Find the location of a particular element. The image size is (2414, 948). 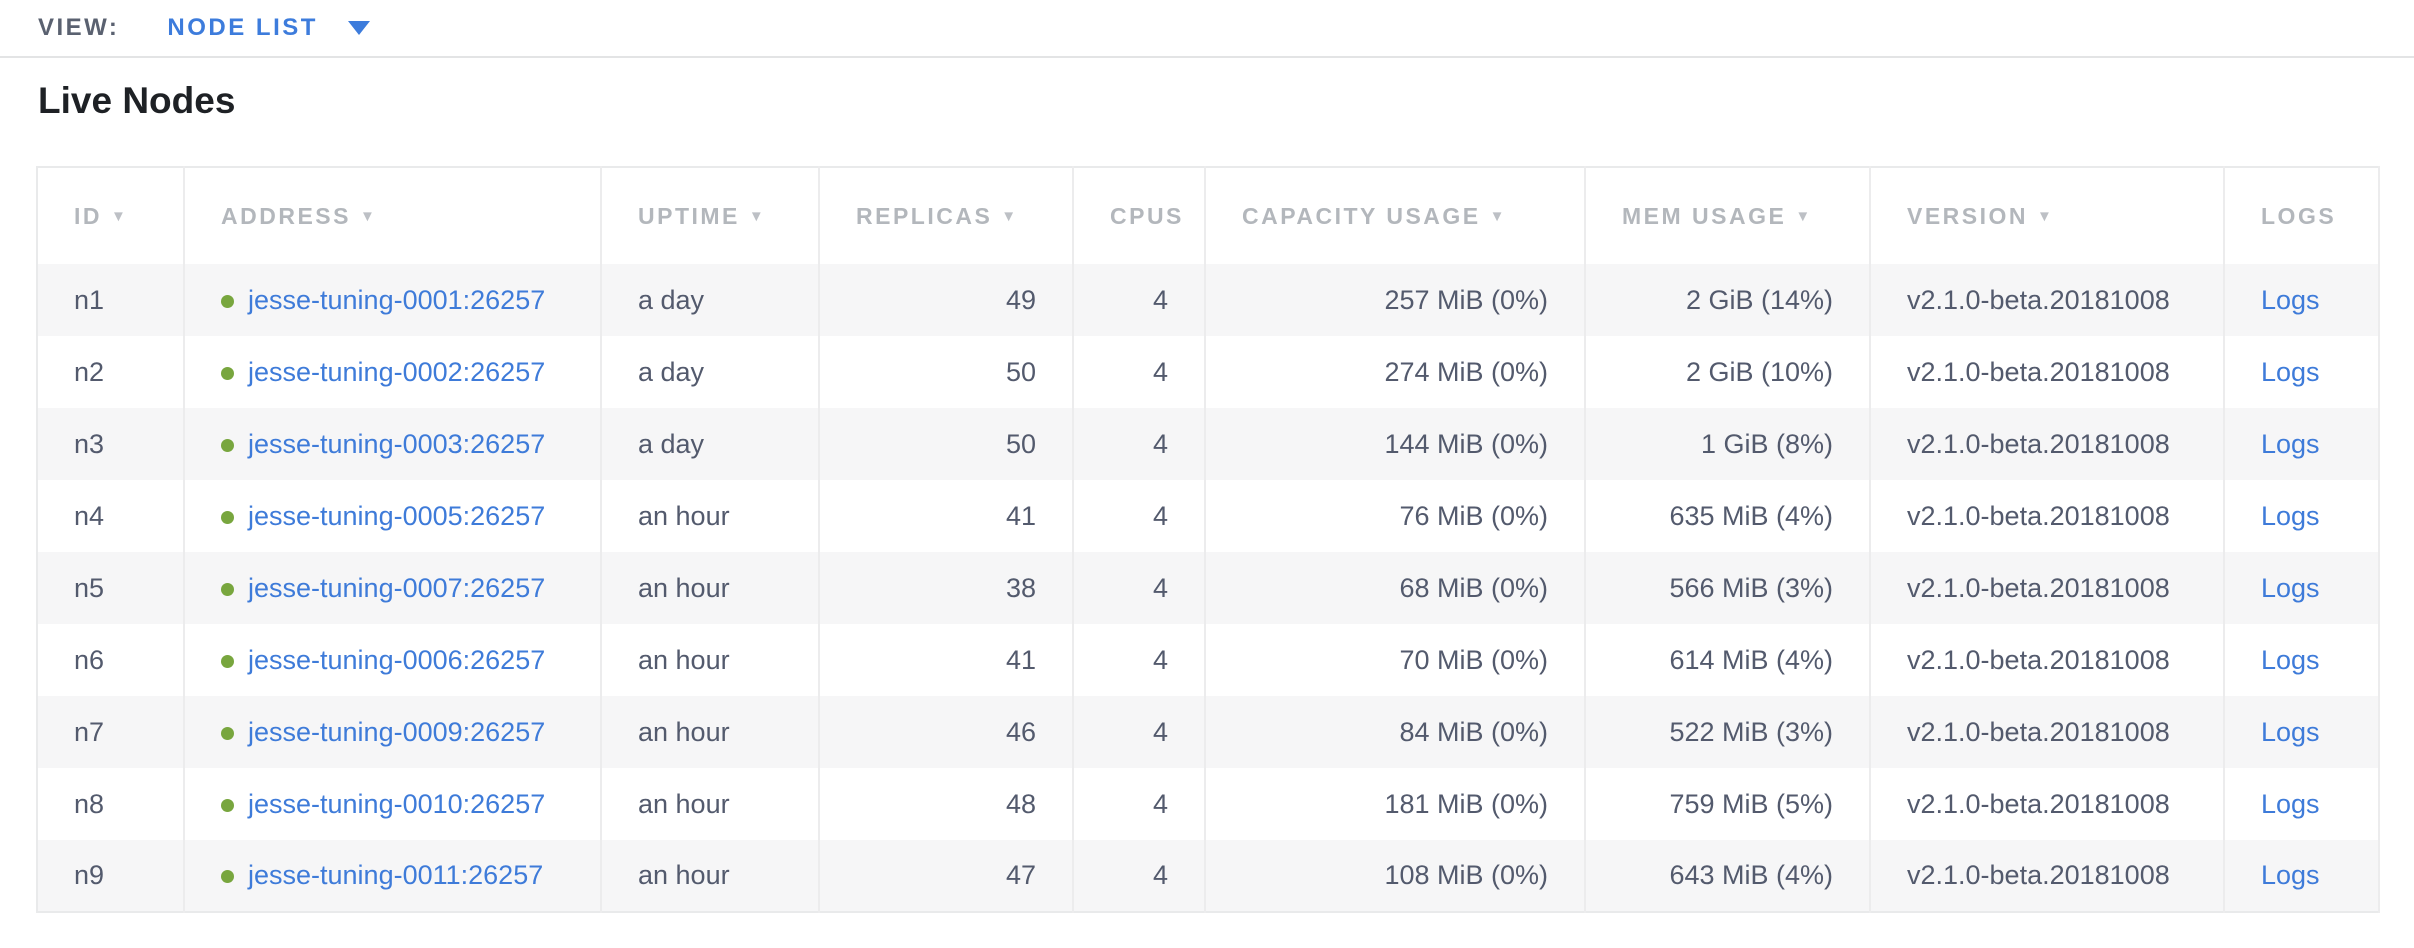

cell-mem-usage: 2 GiB (10%) is located at coordinates (1728, 372).